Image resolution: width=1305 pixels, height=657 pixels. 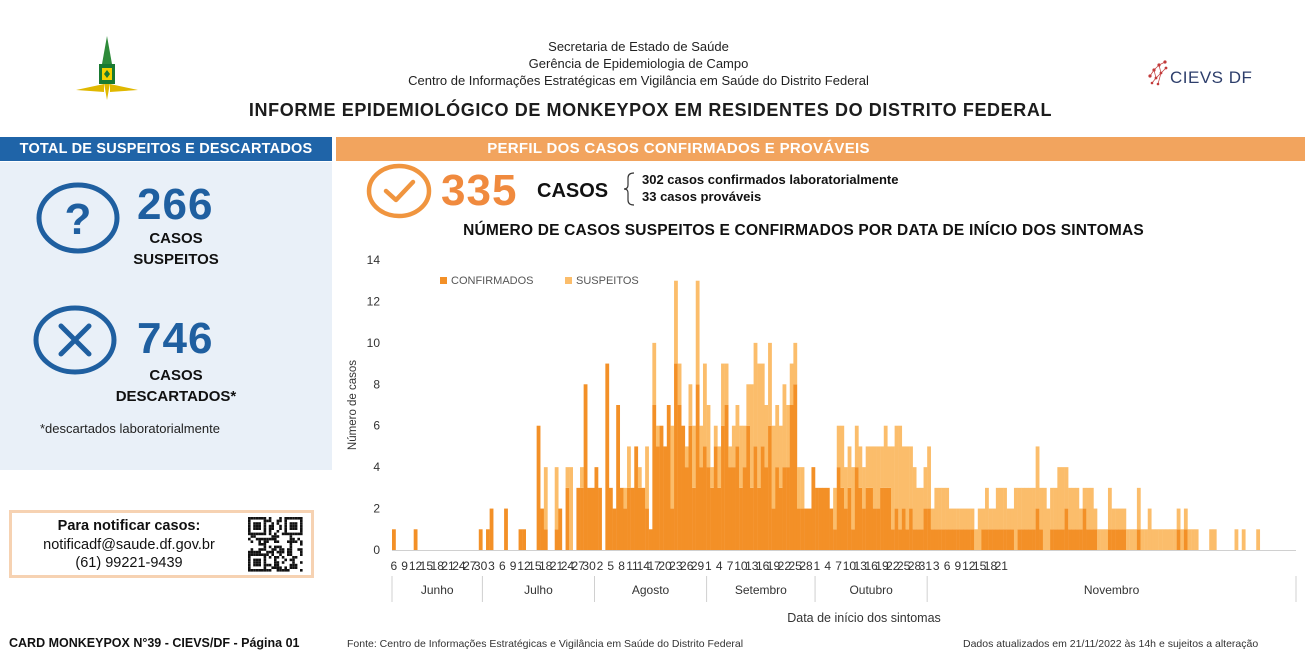 I want to click on total-cases-value: 335, so click(x=479, y=190).